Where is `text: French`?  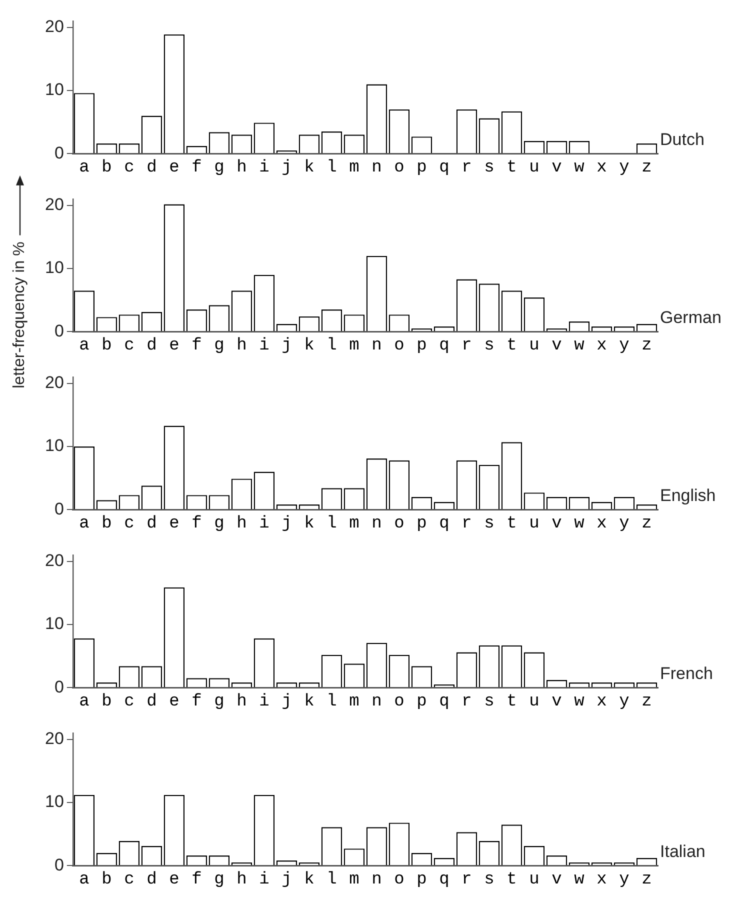
text: French is located at coordinates (686, 674).